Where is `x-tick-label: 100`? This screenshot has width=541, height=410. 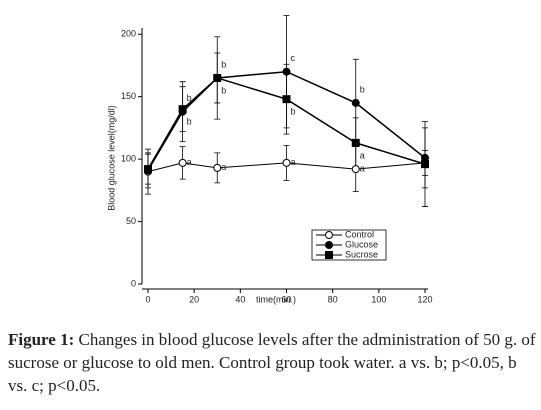
x-tick-label: 100 is located at coordinates (378, 299).